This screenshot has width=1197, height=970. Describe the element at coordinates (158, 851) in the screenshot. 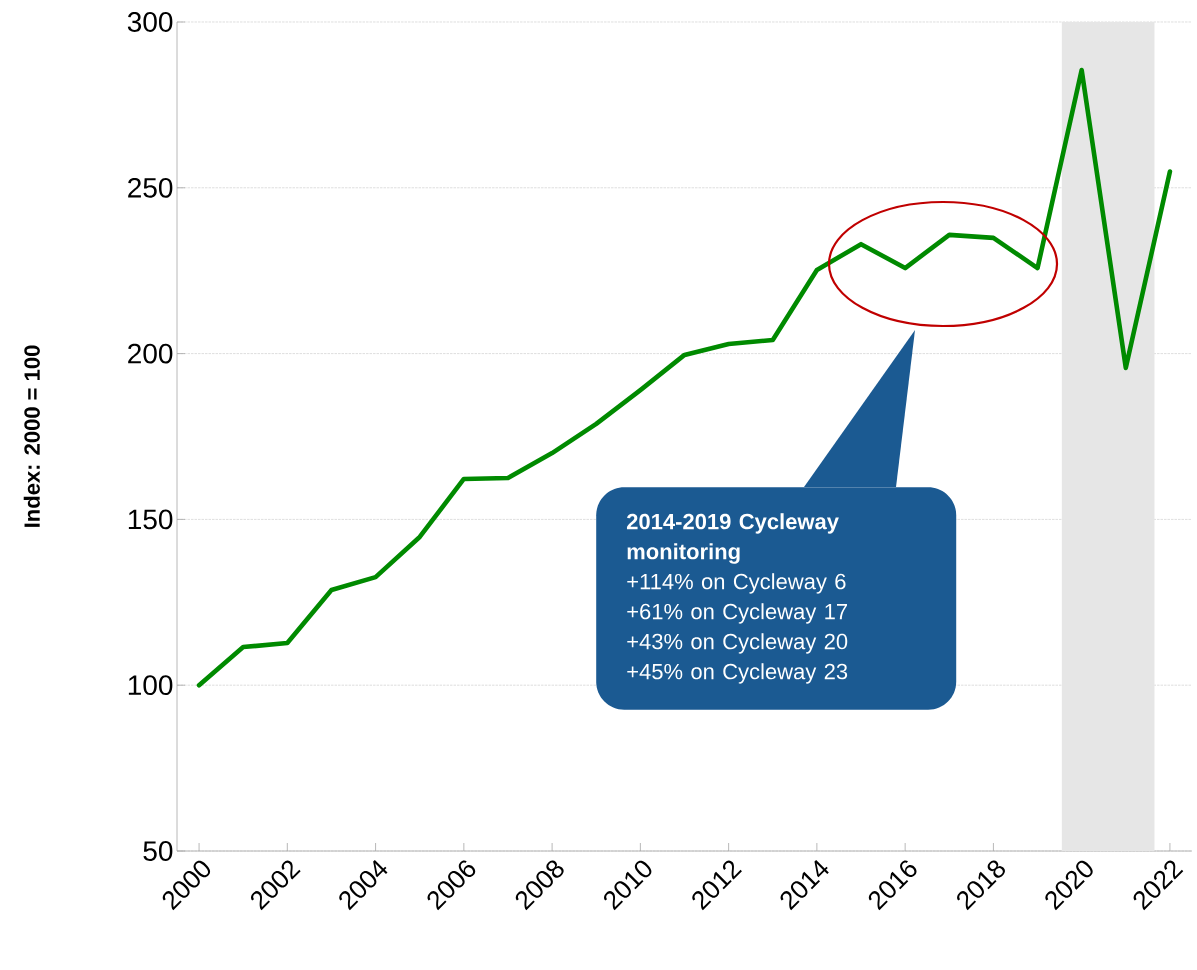

I see `y-tick-label: 50` at that location.